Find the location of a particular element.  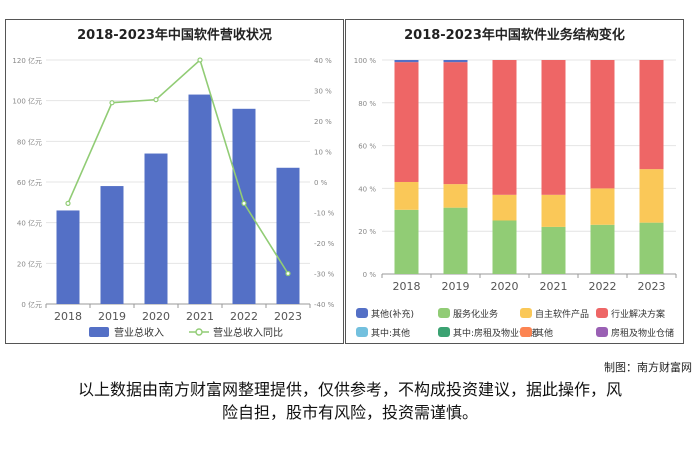

legend-label: 行业解决方案 is located at coordinates (638, 314).